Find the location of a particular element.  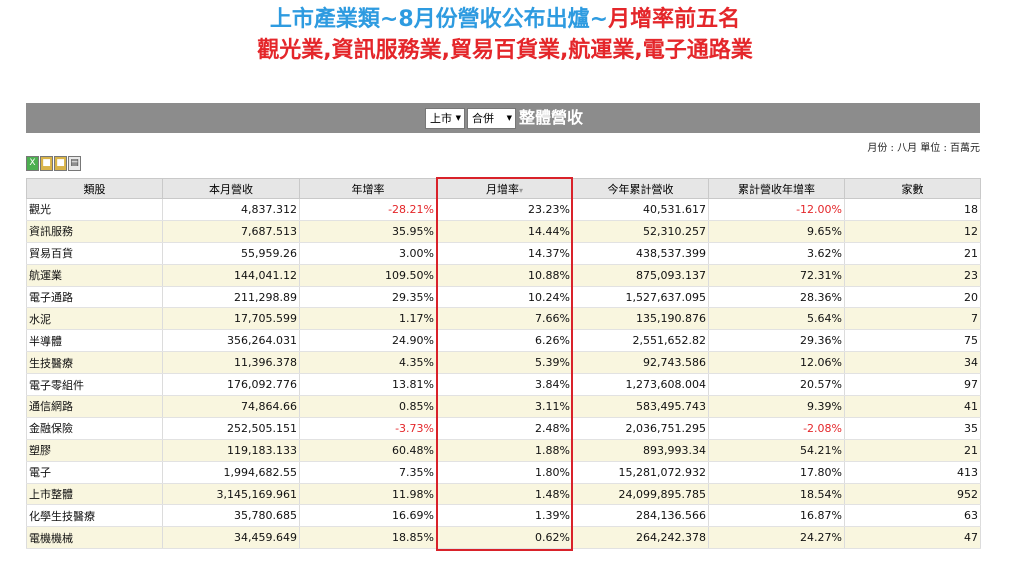

cell-category: 化學生技醫療 is located at coordinates (94, 516).